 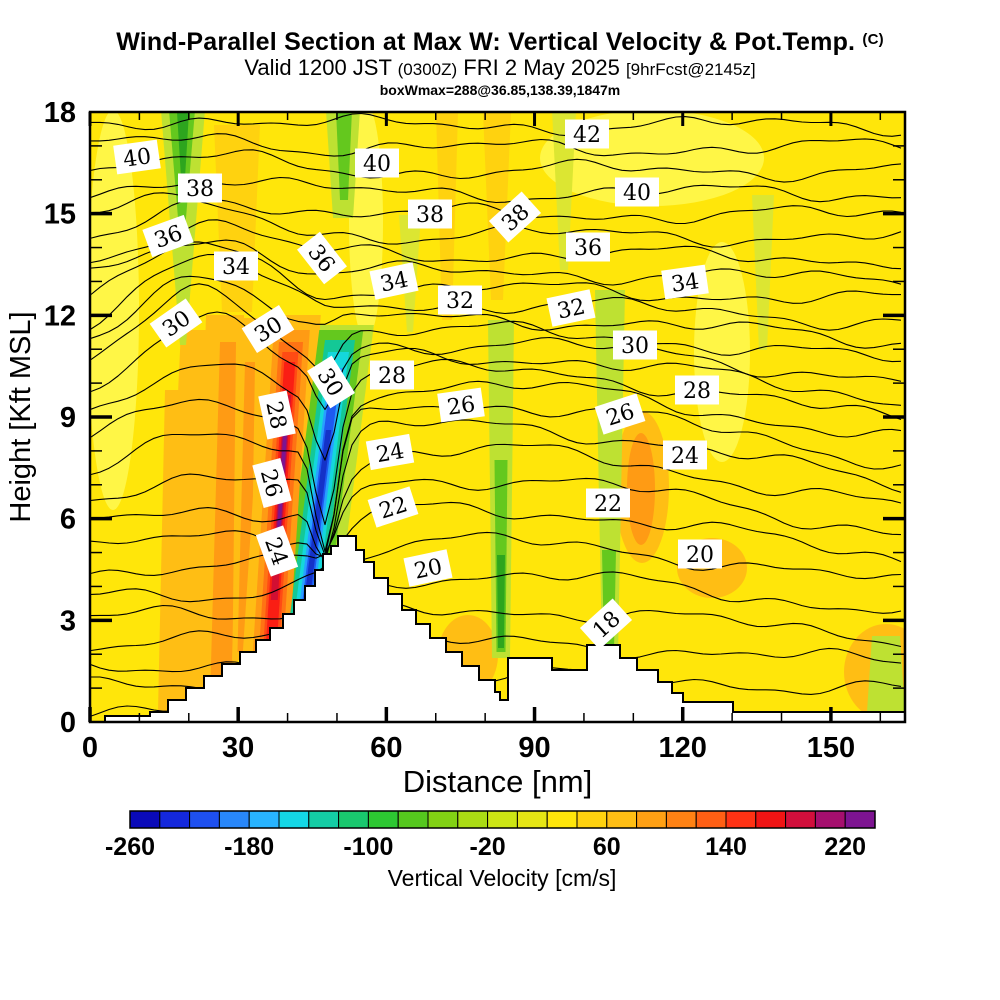 What do you see at coordinates (690, 69) in the screenshot?
I see `forecast-hour: [9hrFcst@2145z]` at bounding box center [690, 69].